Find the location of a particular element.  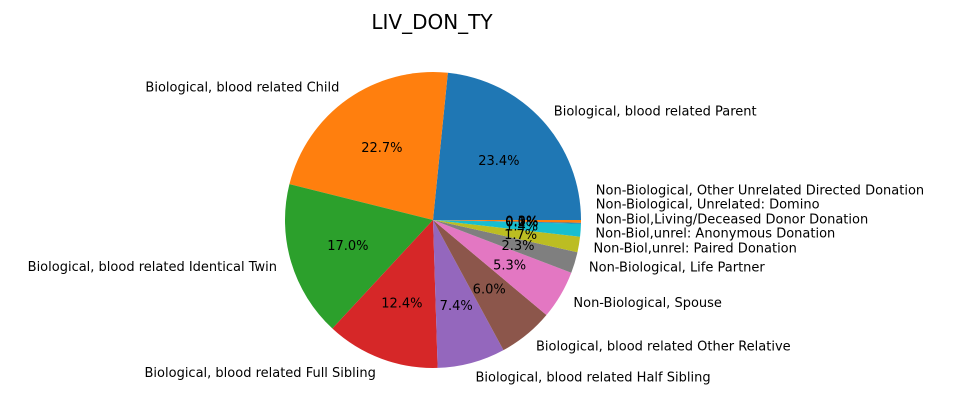

slice-non-biol-living-deceased-donor-donation is located at coordinates (507, 222).